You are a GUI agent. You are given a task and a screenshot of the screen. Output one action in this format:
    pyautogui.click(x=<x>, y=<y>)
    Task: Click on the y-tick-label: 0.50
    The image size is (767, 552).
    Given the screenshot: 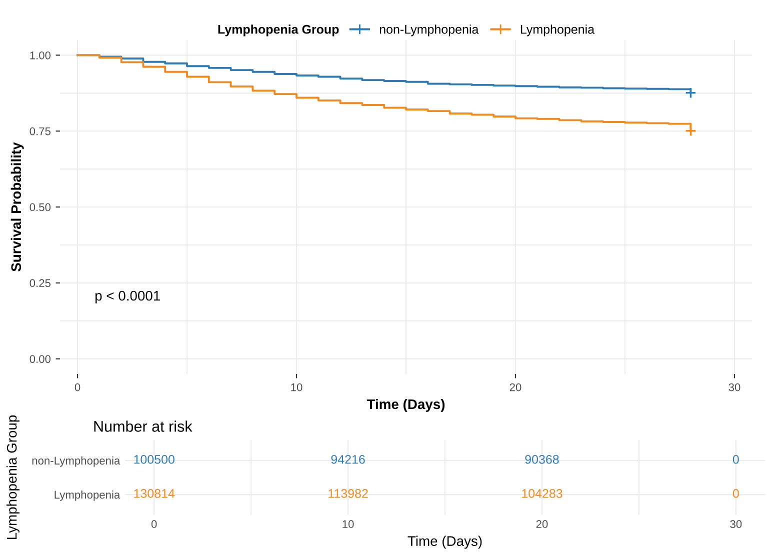 What is the action you would take?
    pyautogui.click(x=40, y=207)
    